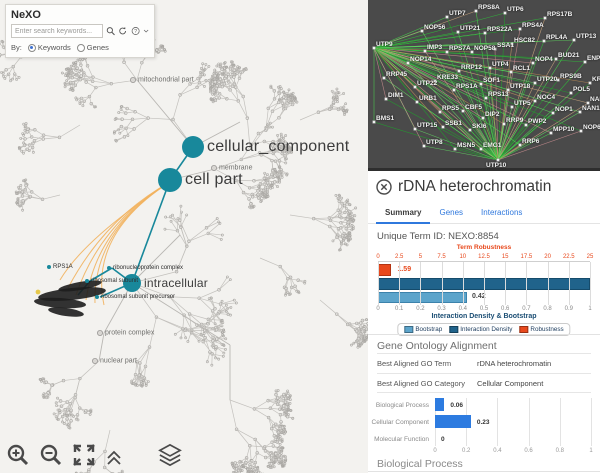 The width and height of the screenshot is (600, 473). Describe the element at coordinates (138, 297) in the screenshot. I see `term-node-label: ribosomal subunit precursor` at that location.